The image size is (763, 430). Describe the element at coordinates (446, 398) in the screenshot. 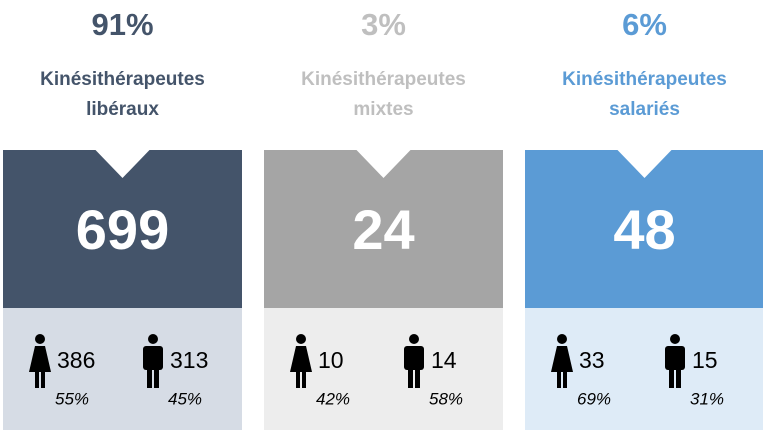

I see `male-percent: 58%` at that location.